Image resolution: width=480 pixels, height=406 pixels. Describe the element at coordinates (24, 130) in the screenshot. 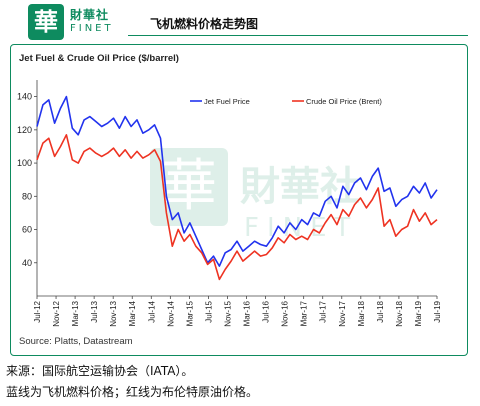

I see `y-tick-label: 120` at that location.